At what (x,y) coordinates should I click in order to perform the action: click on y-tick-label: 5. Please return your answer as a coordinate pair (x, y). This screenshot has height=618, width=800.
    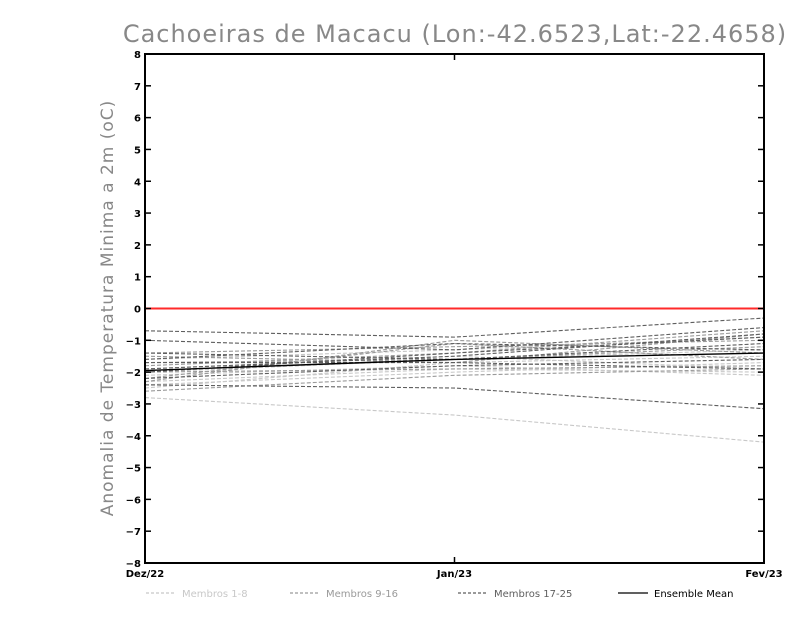
    Looking at the image, I should click on (137, 150).